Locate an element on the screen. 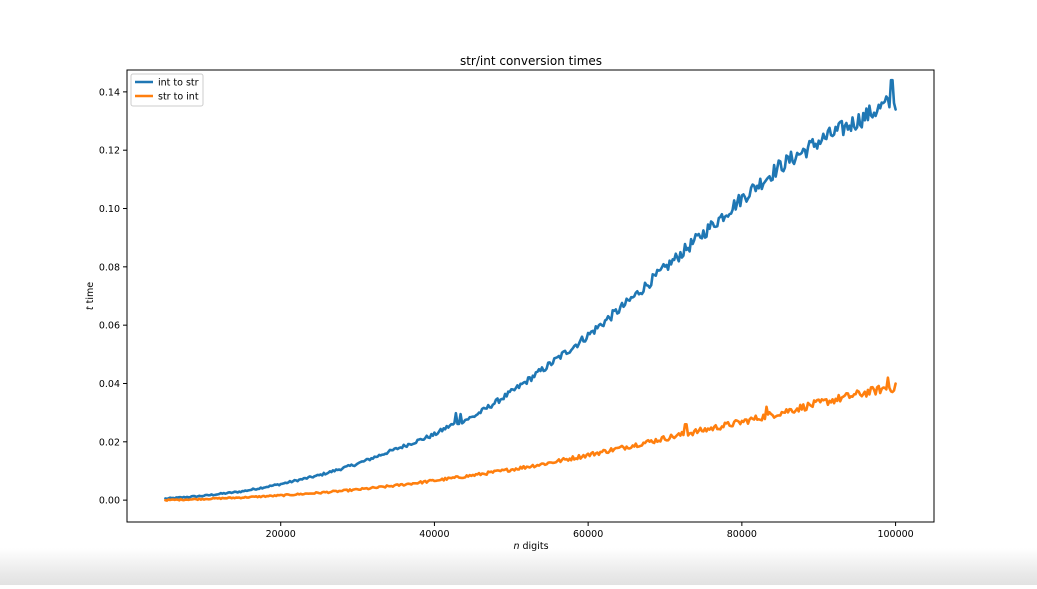 Image resolution: width=1037 pixels, height=589 pixels. y-axis: 0.00 0.02 0.04 0.06 0.08 0.10 0.12 0.14 is located at coordinates (113, 297).